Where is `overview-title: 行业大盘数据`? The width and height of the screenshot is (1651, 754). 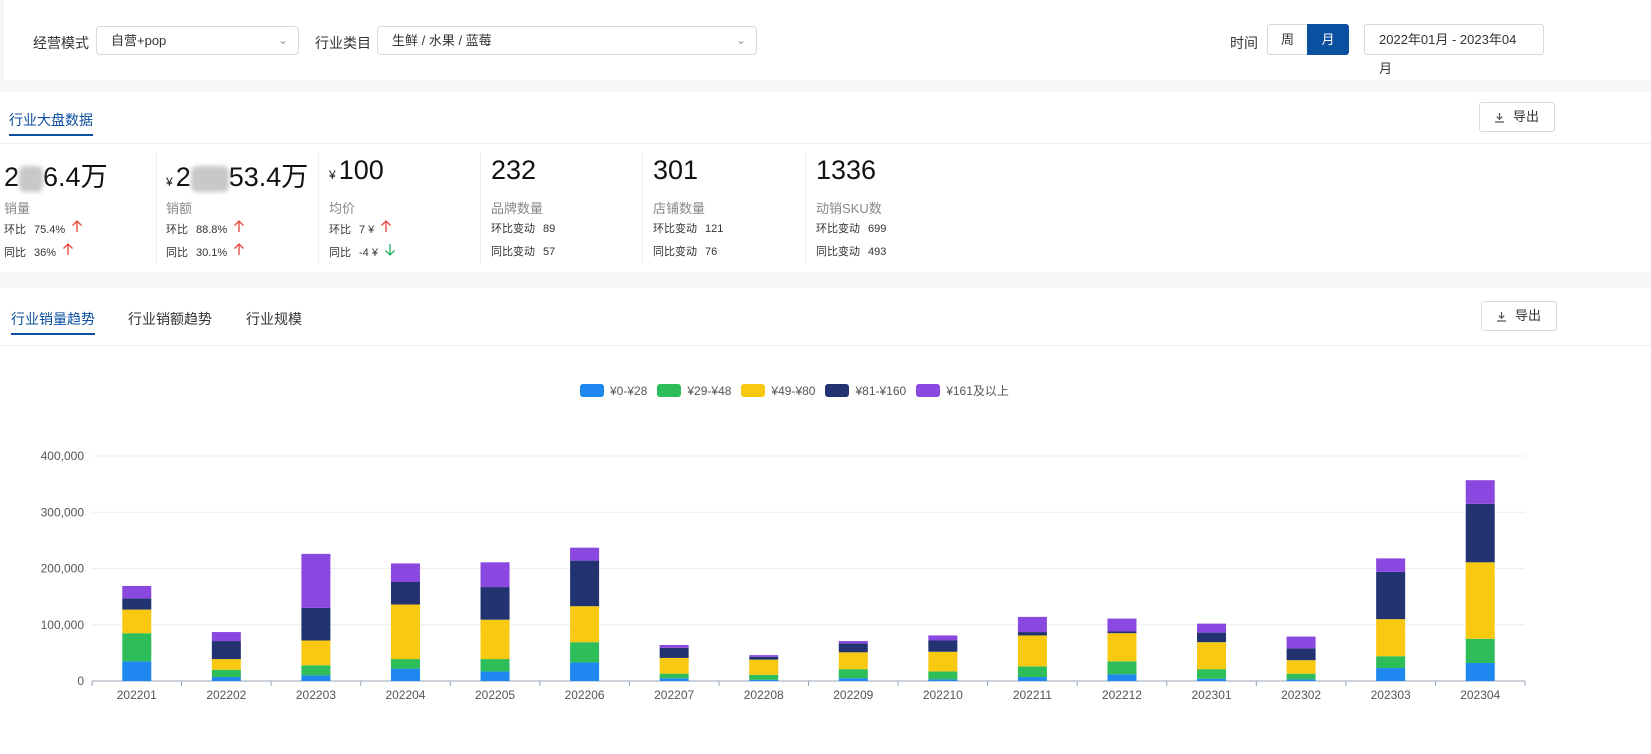
overview-title: 行业大盘数据 is located at coordinates (51, 123).